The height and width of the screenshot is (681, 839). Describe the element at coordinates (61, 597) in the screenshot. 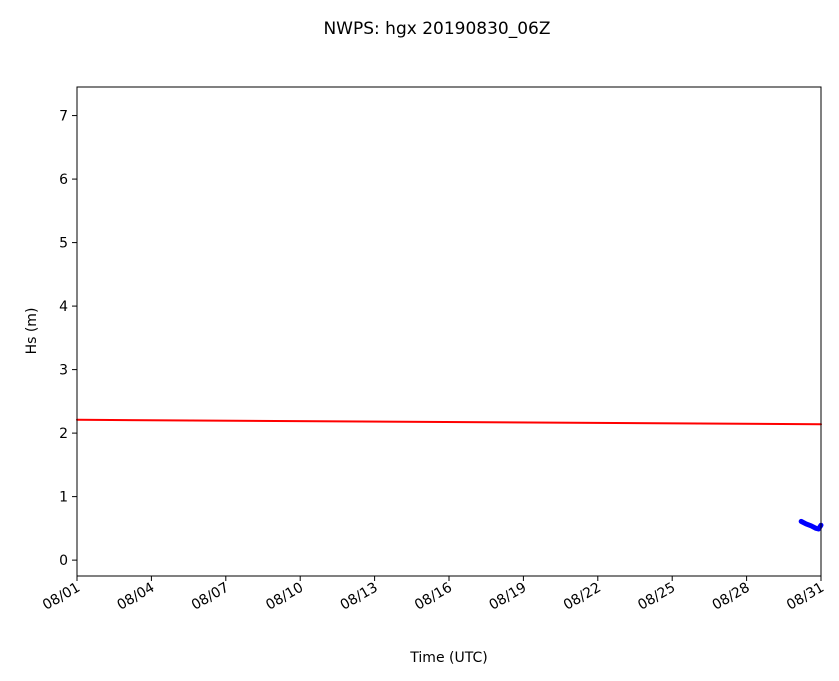

I see `x-tick-label: 08/01` at that location.